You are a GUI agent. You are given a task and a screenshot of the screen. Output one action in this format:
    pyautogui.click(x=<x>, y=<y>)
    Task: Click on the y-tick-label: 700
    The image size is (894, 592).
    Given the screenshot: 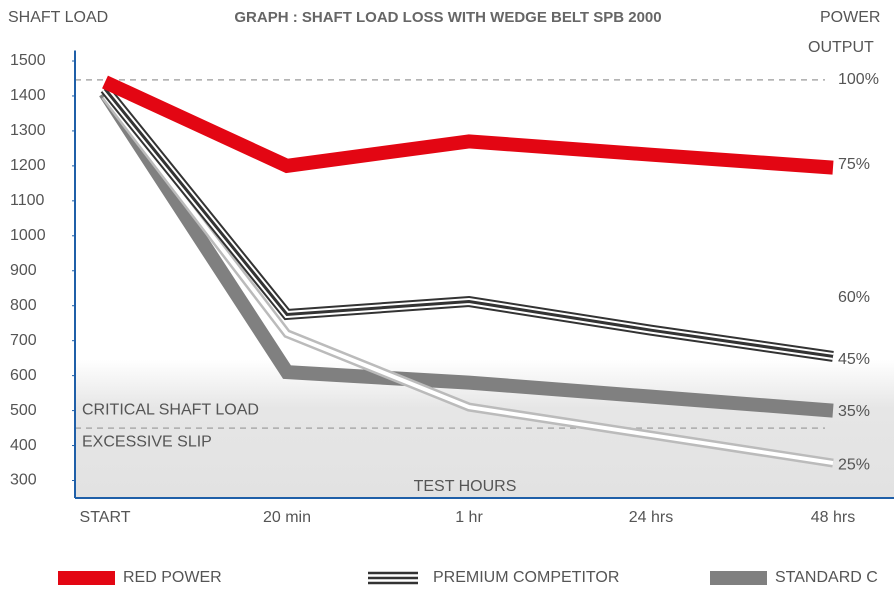 What is the action you would take?
    pyautogui.click(x=23, y=340)
    